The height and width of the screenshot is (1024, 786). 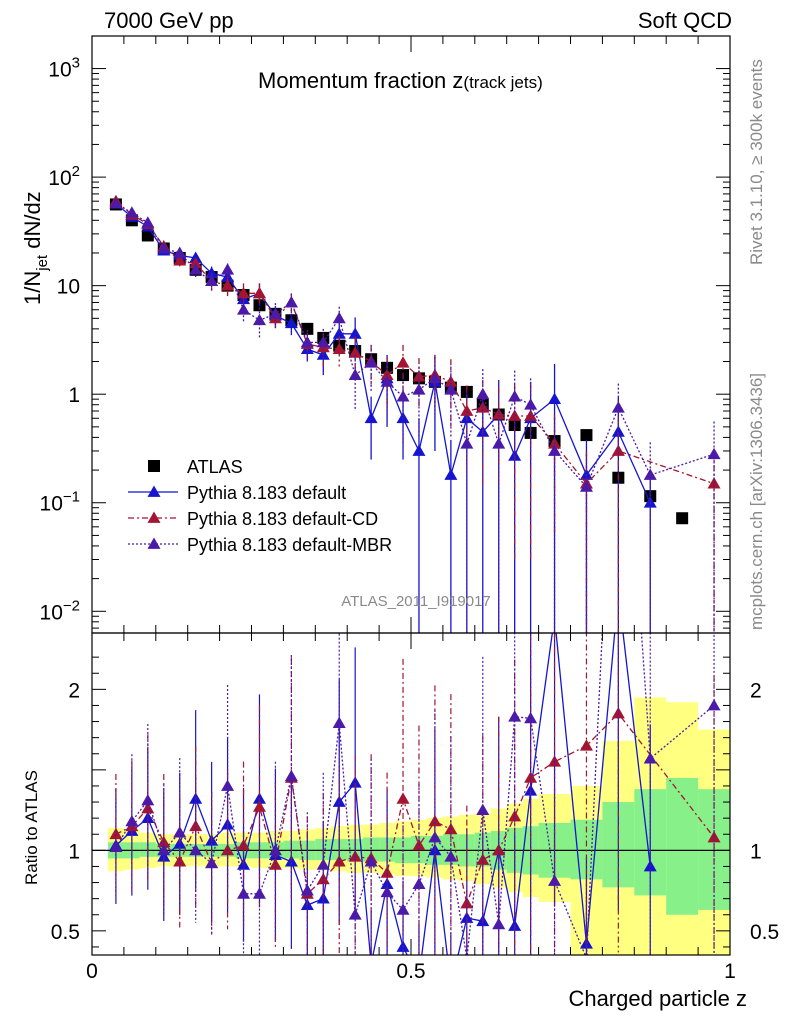 I want to click on ratio-y-tick-label-right: 1, so click(x=756, y=851).